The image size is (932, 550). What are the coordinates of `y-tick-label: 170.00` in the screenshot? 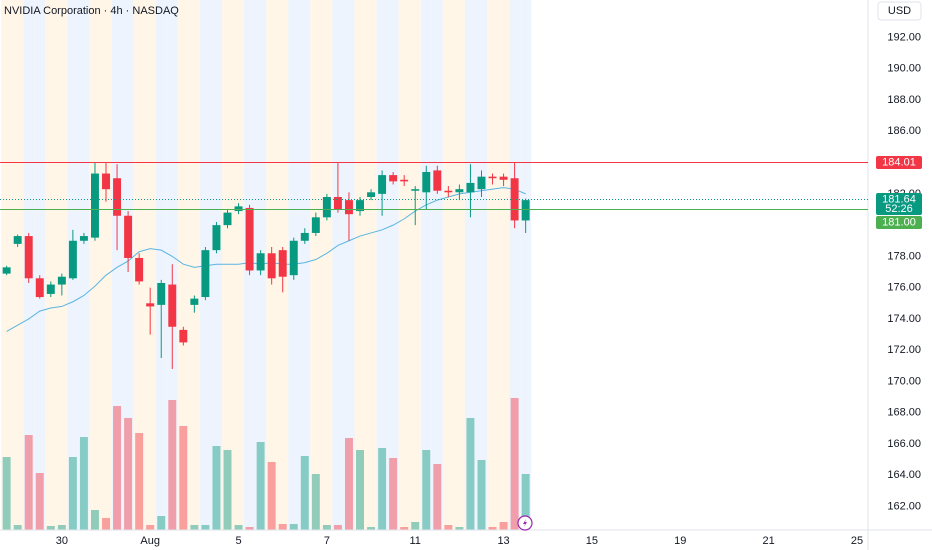 It's located at (904, 381).